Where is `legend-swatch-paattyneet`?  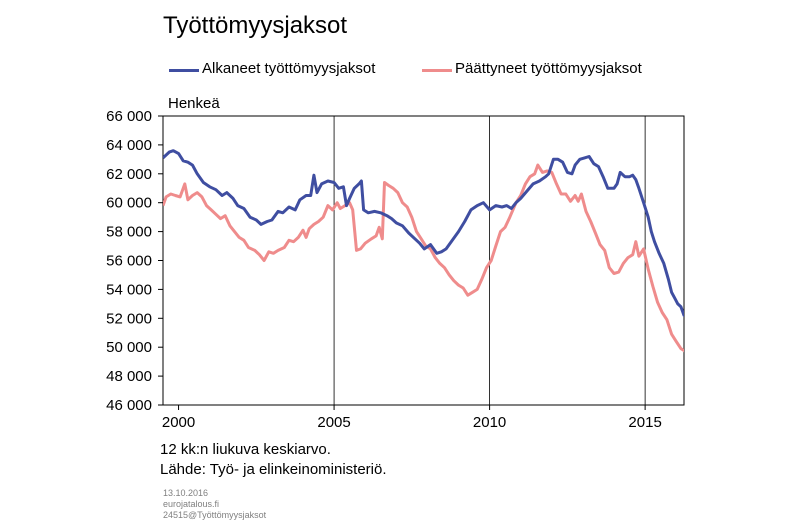
legend-swatch-paattyneet is located at coordinates (437, 70).